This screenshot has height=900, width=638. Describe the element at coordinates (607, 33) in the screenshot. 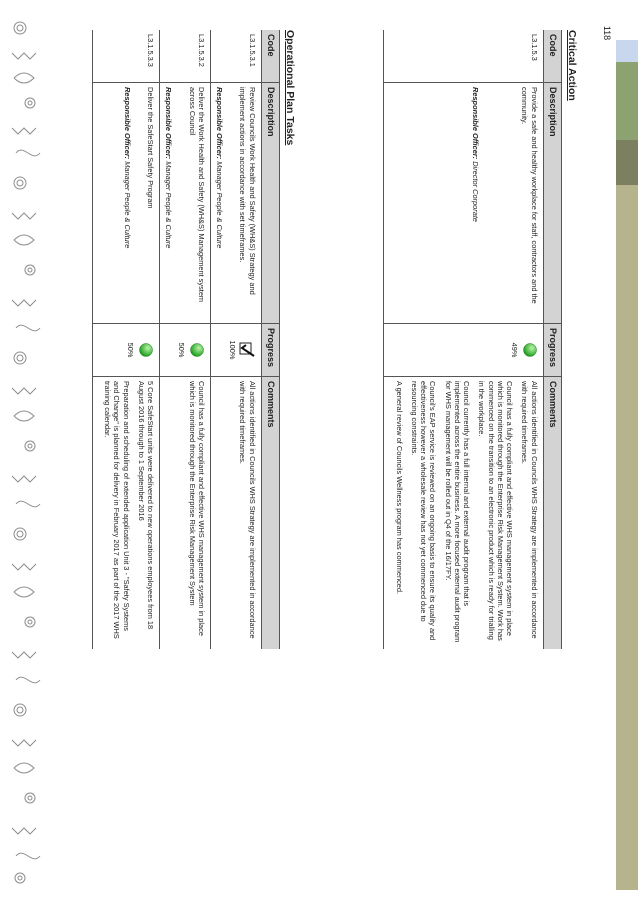

I see `page-number: 118` at that location.